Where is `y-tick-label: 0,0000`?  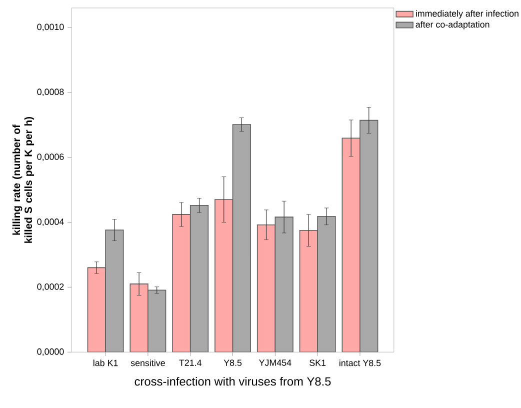 y-tick-label: 0,0000 is located at coordinates (50, 352).